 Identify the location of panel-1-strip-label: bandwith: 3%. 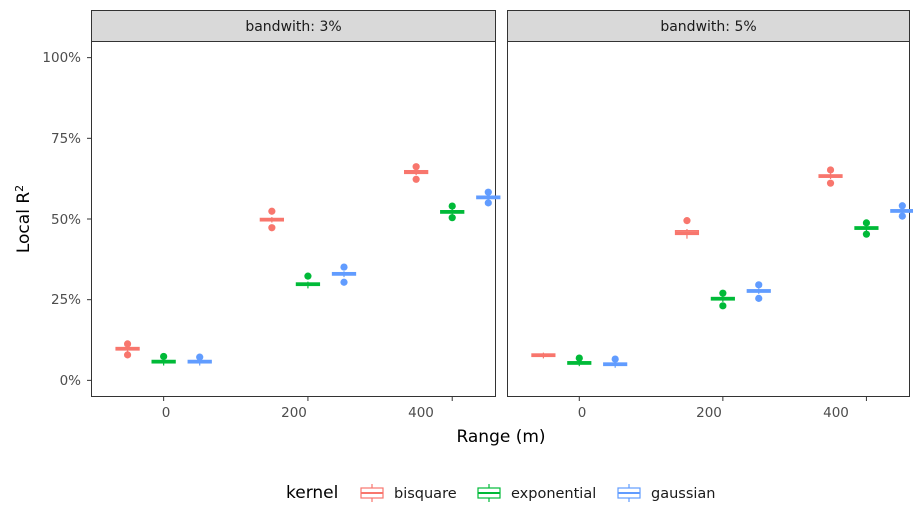
(293, 27).